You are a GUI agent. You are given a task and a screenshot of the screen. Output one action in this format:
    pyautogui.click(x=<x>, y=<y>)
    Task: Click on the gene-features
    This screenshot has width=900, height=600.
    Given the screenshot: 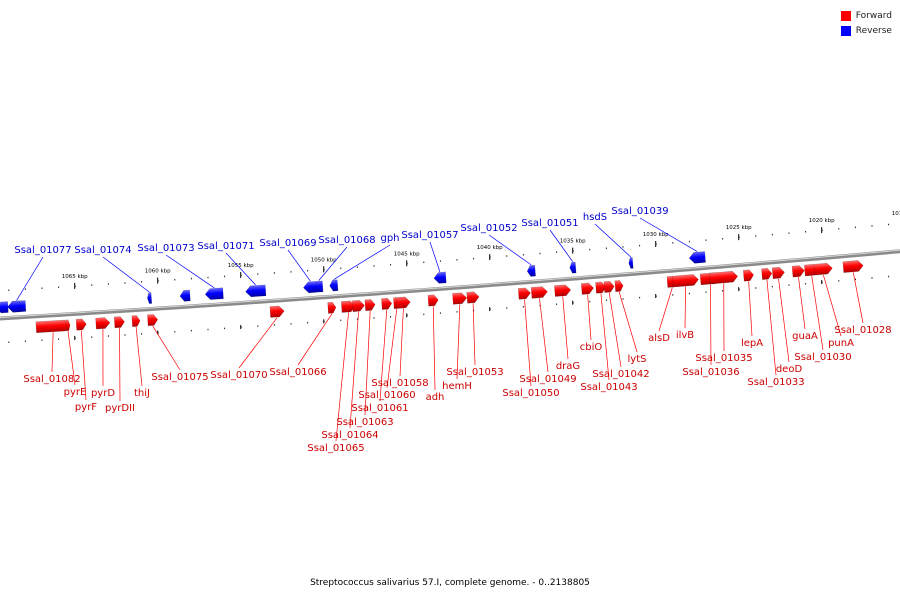 What is the action you would take?
    pyautogui.click(x=432, y=292)
    